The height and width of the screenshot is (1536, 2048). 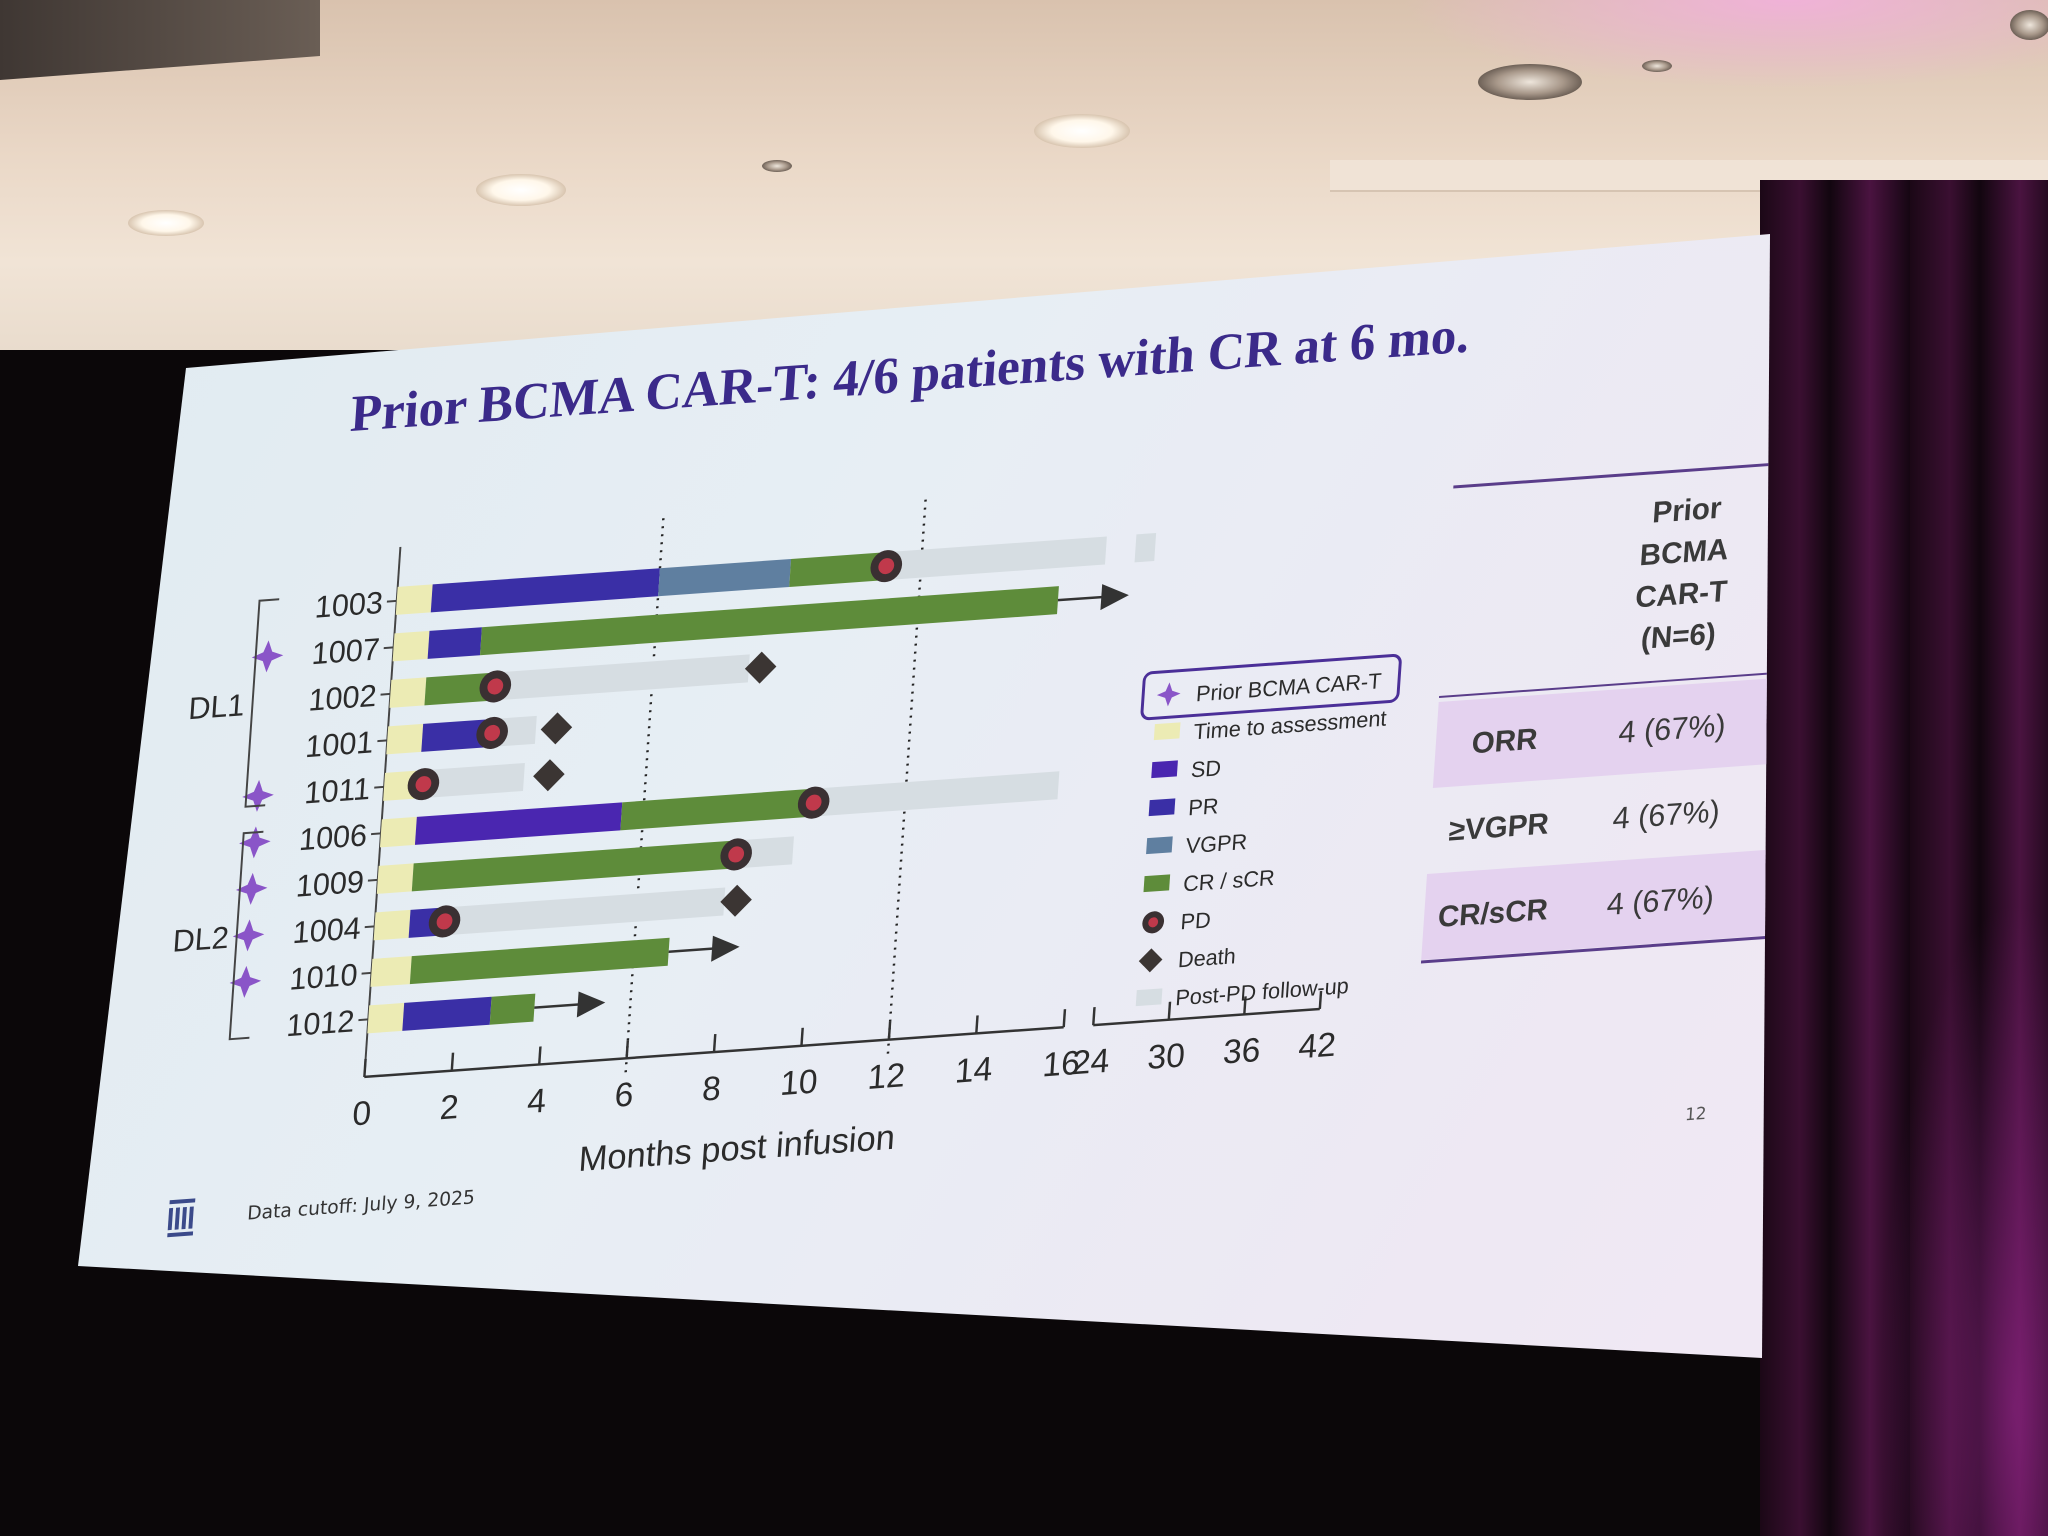 What do you see at coordinates (714, 1052) in the screenshot?
I see `x-axis` at bounding box center [714, 1052].